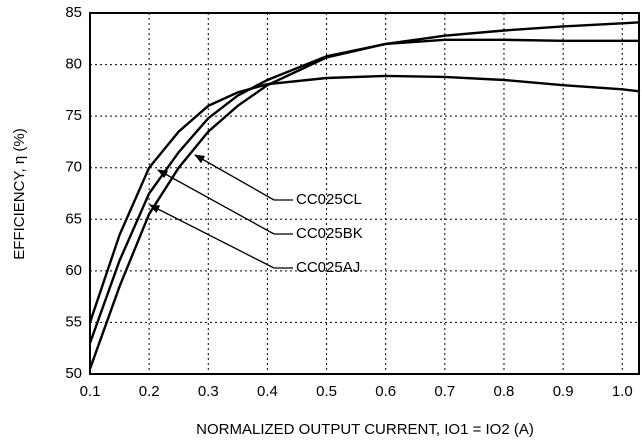  What do you see at coordinates (73, 64) in the screenshot?
I see `y-tick-label: 80` at bounding box center [73, 64].